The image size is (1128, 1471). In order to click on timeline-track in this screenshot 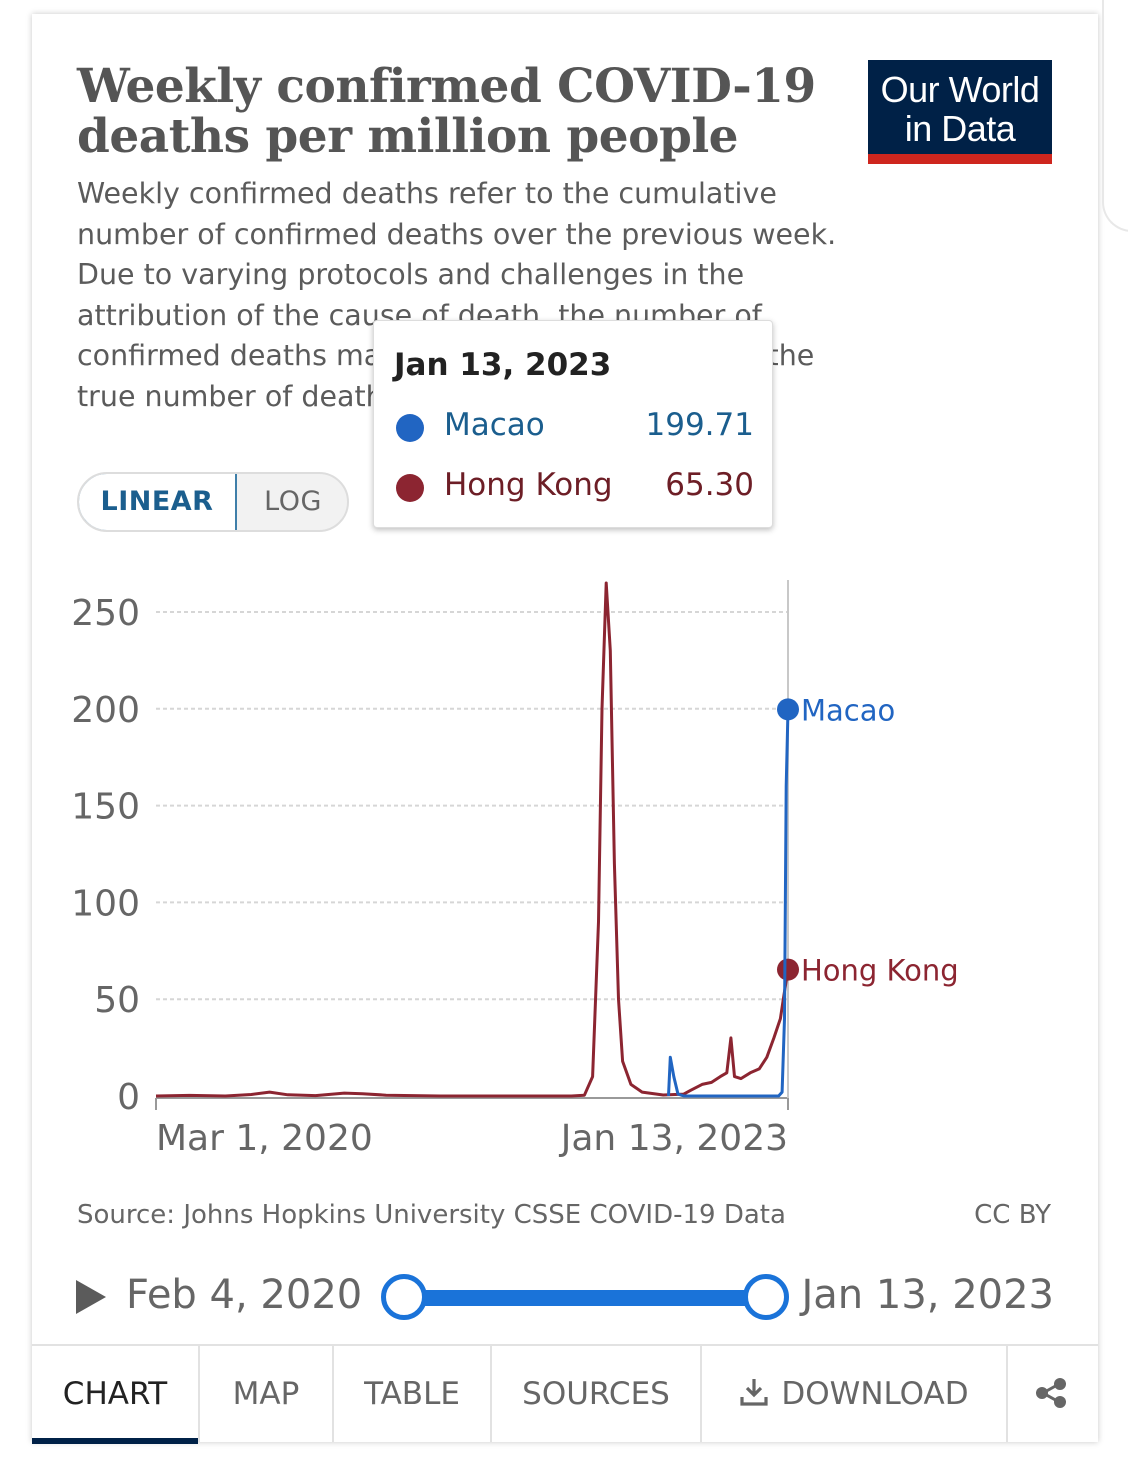, I will do `click(585, 1298)`.